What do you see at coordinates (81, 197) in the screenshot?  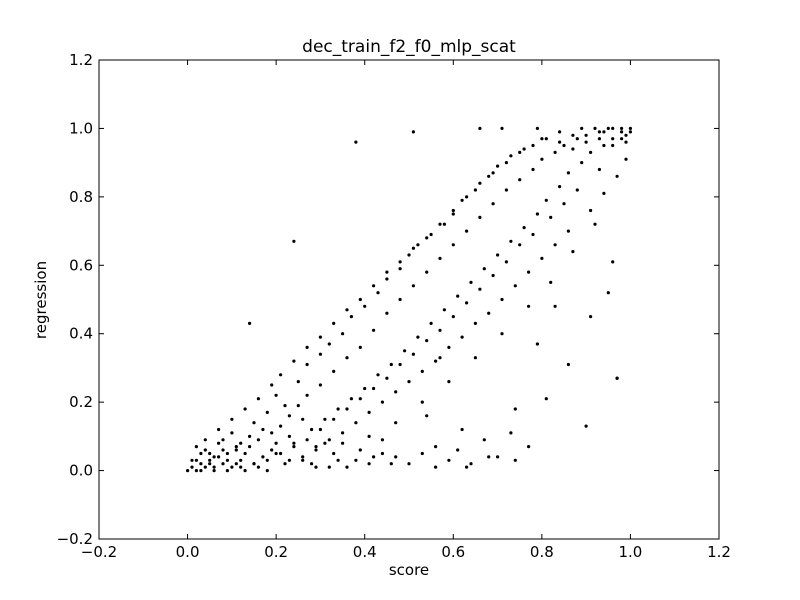 I see `y-tick-label: 0.8` at bounding box center [81, 197].